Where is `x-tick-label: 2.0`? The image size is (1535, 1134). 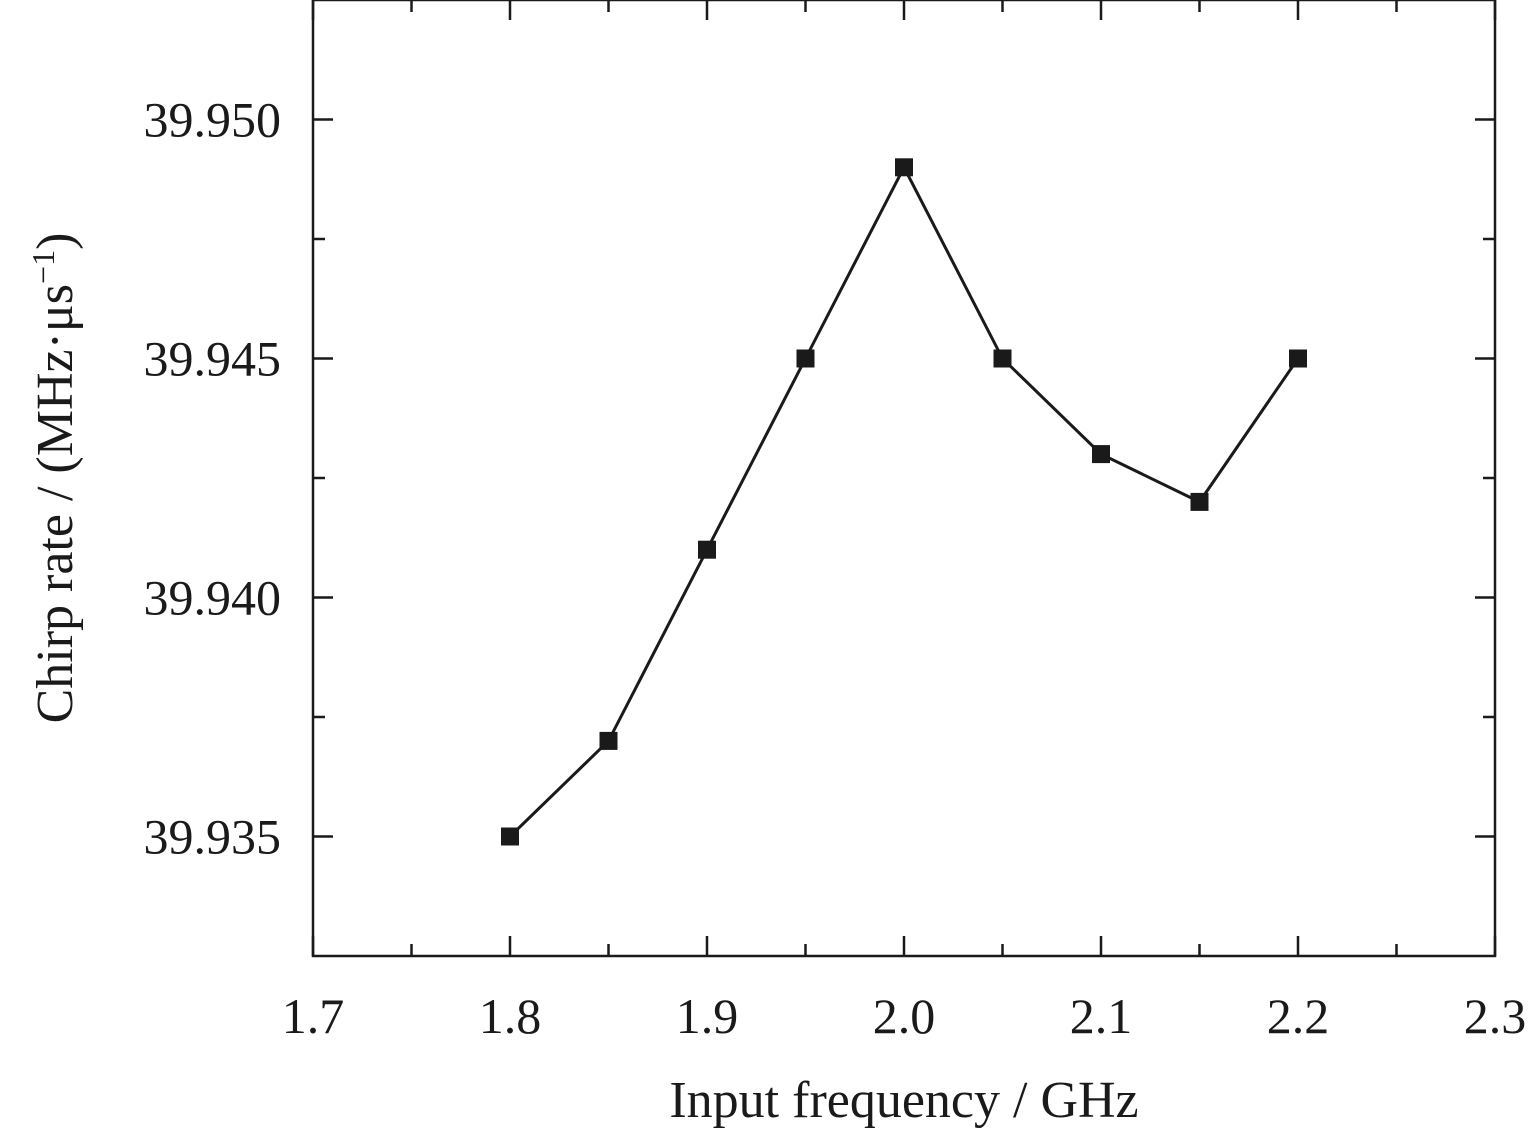
x-tick-label: 2.0 is located at coordinates (904, 1016).